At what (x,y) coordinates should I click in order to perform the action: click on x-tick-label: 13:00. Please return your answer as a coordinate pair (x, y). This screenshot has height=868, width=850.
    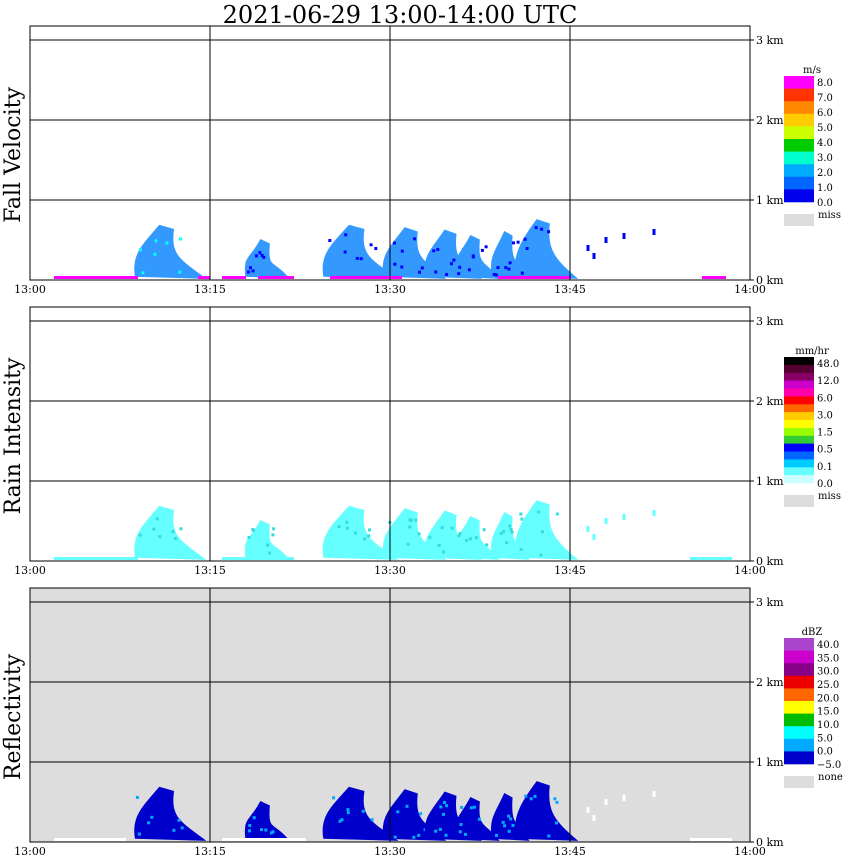
    Looking at the image, I should click on (30, 289).